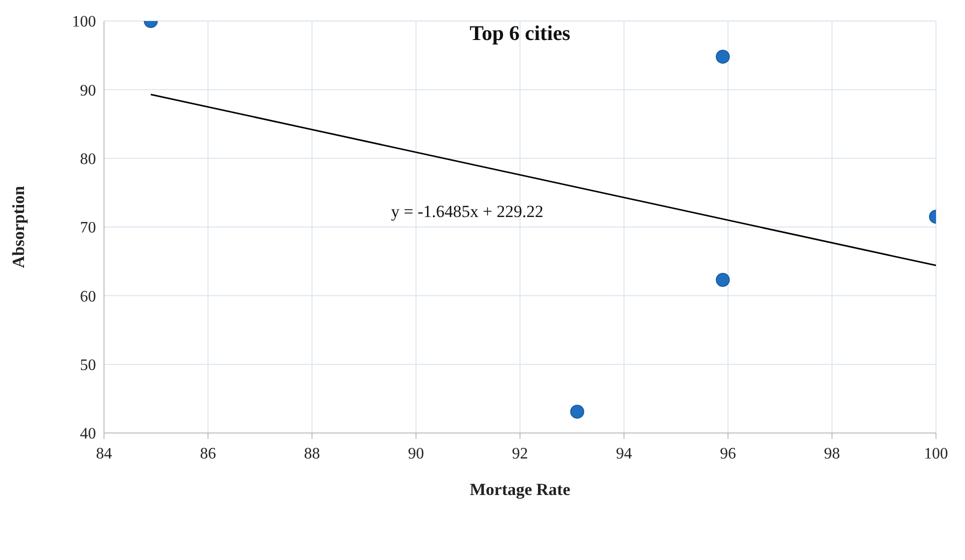 This screenshot has height=560, width=965. Describe the element at coordinates (728, 453) in the screenshot. I see `x-tick-label: 96` at that location.